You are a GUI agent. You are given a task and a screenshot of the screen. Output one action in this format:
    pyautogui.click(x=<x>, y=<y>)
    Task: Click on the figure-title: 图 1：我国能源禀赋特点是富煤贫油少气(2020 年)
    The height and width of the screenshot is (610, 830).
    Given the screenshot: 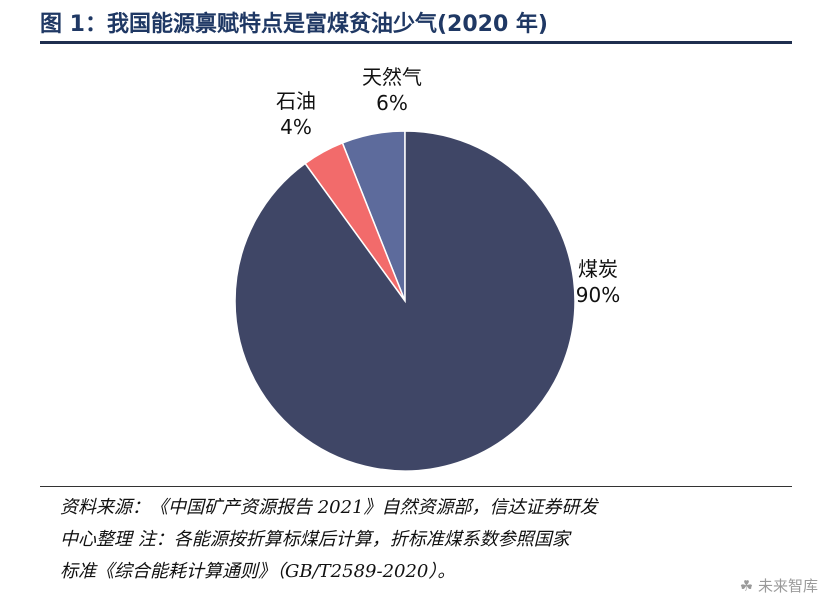 What is the action you would take?
    pyautogui.click(x=294, y=24)
    